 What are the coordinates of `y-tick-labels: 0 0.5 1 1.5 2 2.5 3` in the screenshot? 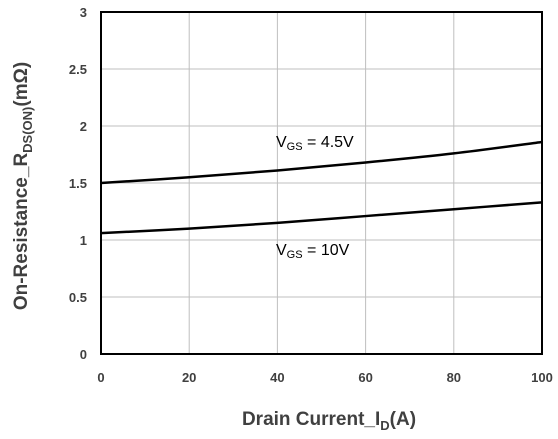 It's located at (78, 183).